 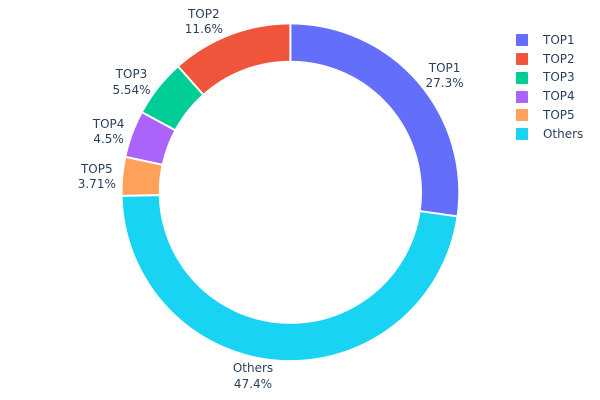 What do you see at coordinates (522, 77) in the screenshot?
I see `legend-swatch-top3` at bounding box center [522, 77].